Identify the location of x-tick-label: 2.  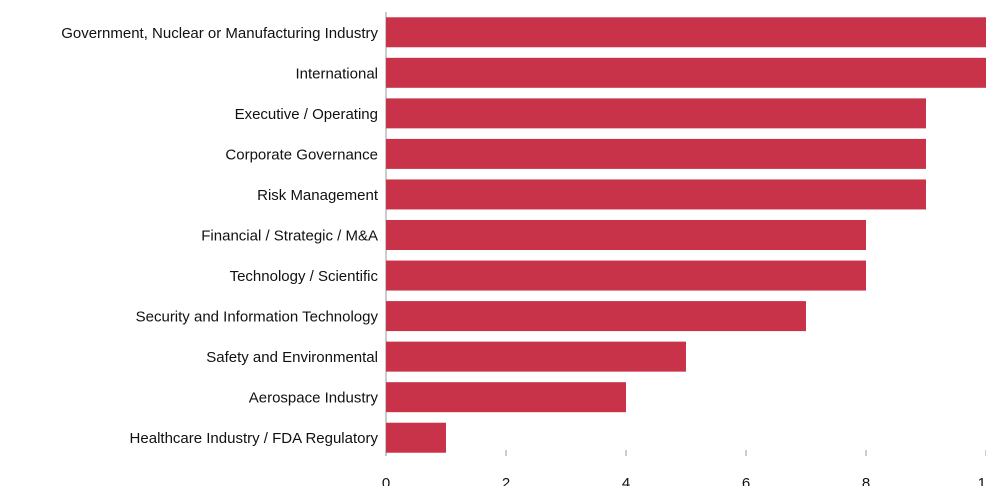
(506, 480).